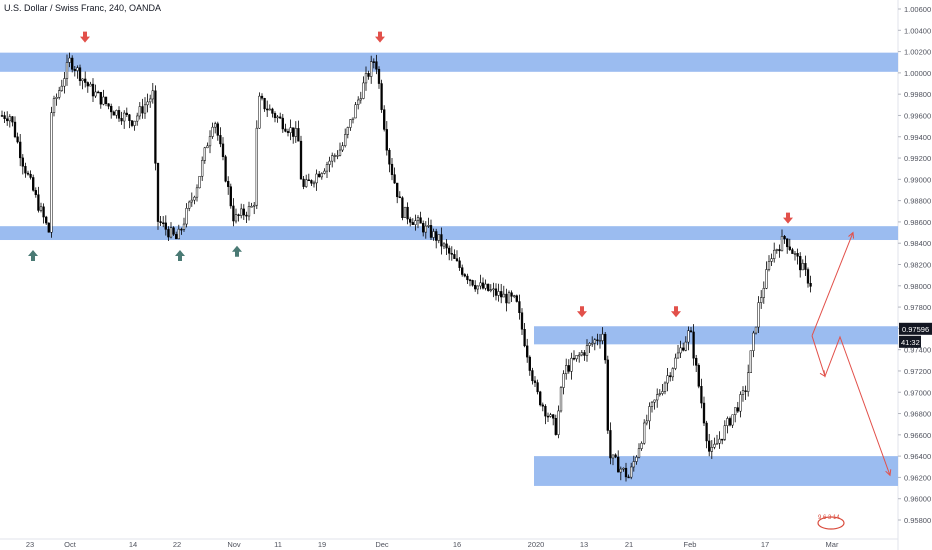  What do you see at coordinates (30, 544) in the screenshot?
I see `x-tick-label: 23` at bounding box center [30, 544].